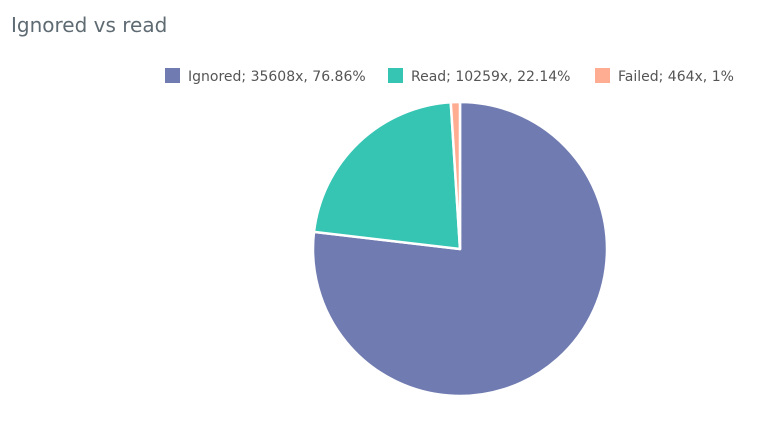  What do you see at coordinates (602, 75) in the screenshot?
I see `legend-swatch-failed` at bounding box center [602, 75].